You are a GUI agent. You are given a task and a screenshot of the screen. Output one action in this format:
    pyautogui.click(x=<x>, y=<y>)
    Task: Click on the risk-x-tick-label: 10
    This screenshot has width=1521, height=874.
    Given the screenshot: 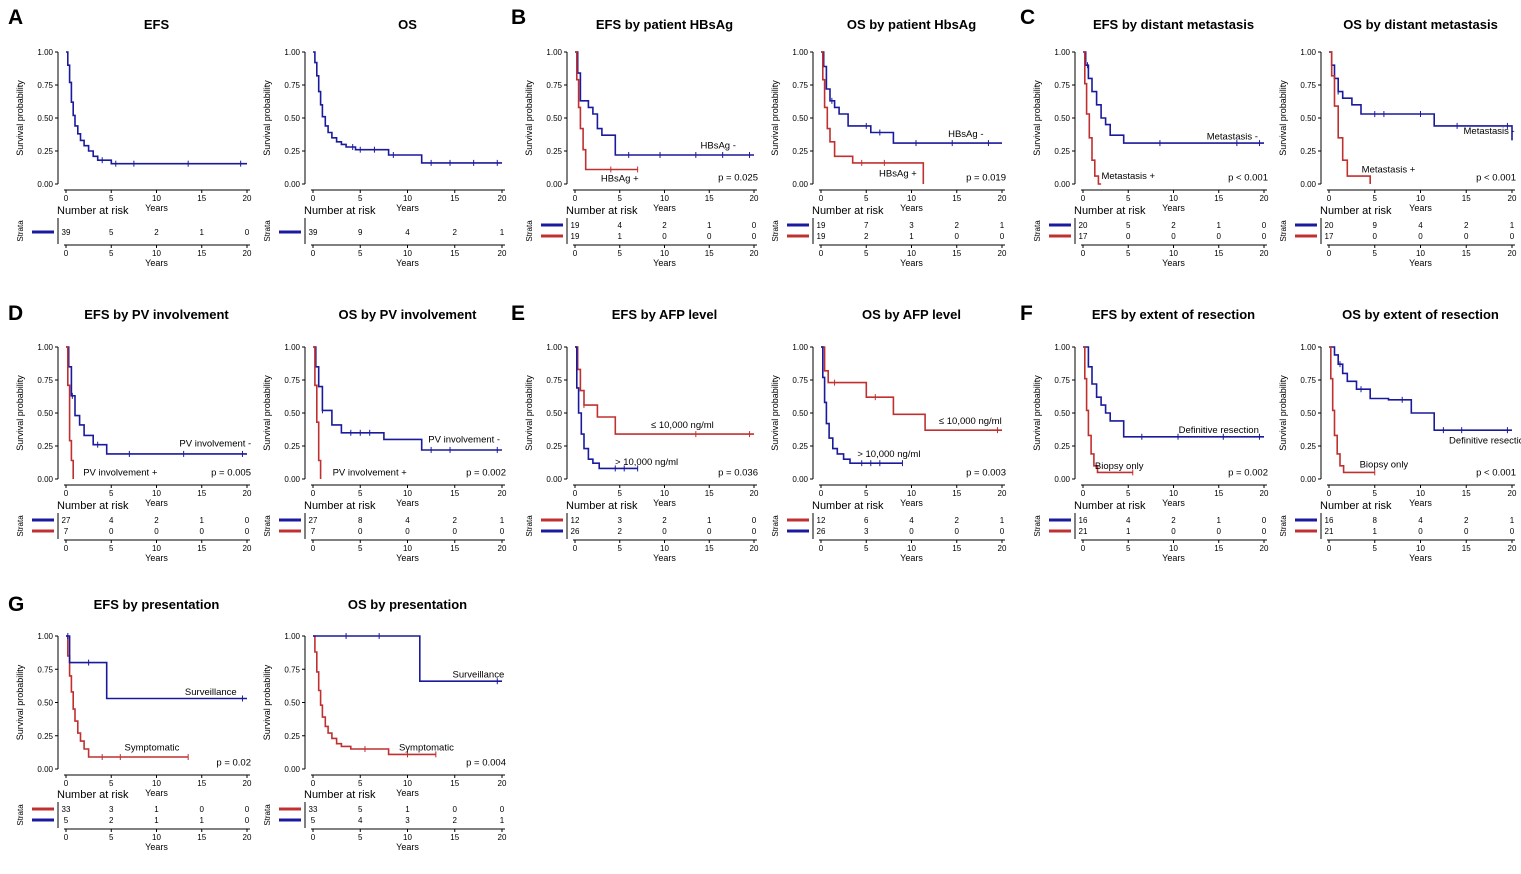 What is the action you would take?
    pyautogui.click(x=664, y=253)
    